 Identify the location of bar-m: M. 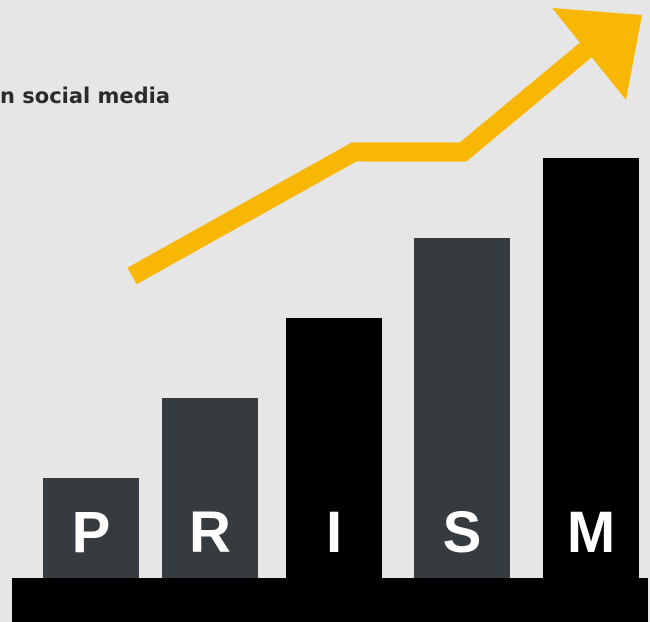
(591, 368).